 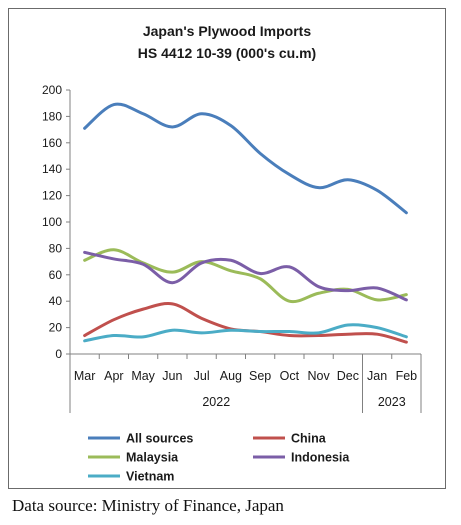 What do you see at coordinates (309, 439) in the screenshot?
I see `legend-label-china: China` at bounding box center [309, 439].